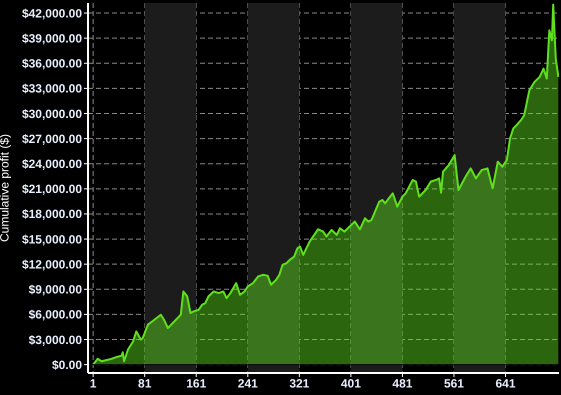 The height and width of the screenshot is (395, 561). I want to click on x-tick-label: 321, so click(299, 383).